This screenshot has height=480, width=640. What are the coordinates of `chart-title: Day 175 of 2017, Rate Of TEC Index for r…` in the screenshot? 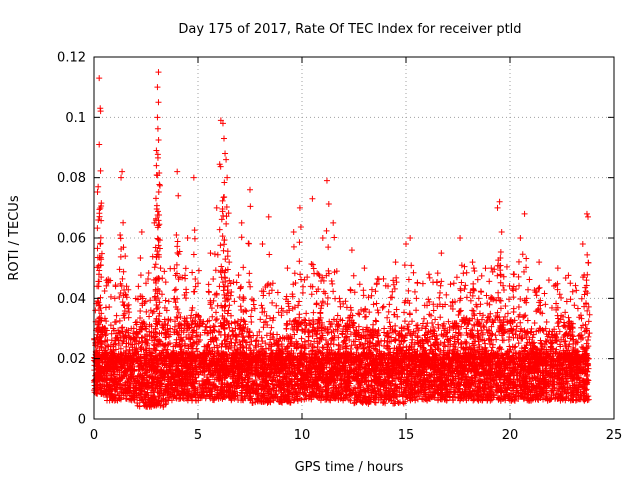 It's located at (349, 29).